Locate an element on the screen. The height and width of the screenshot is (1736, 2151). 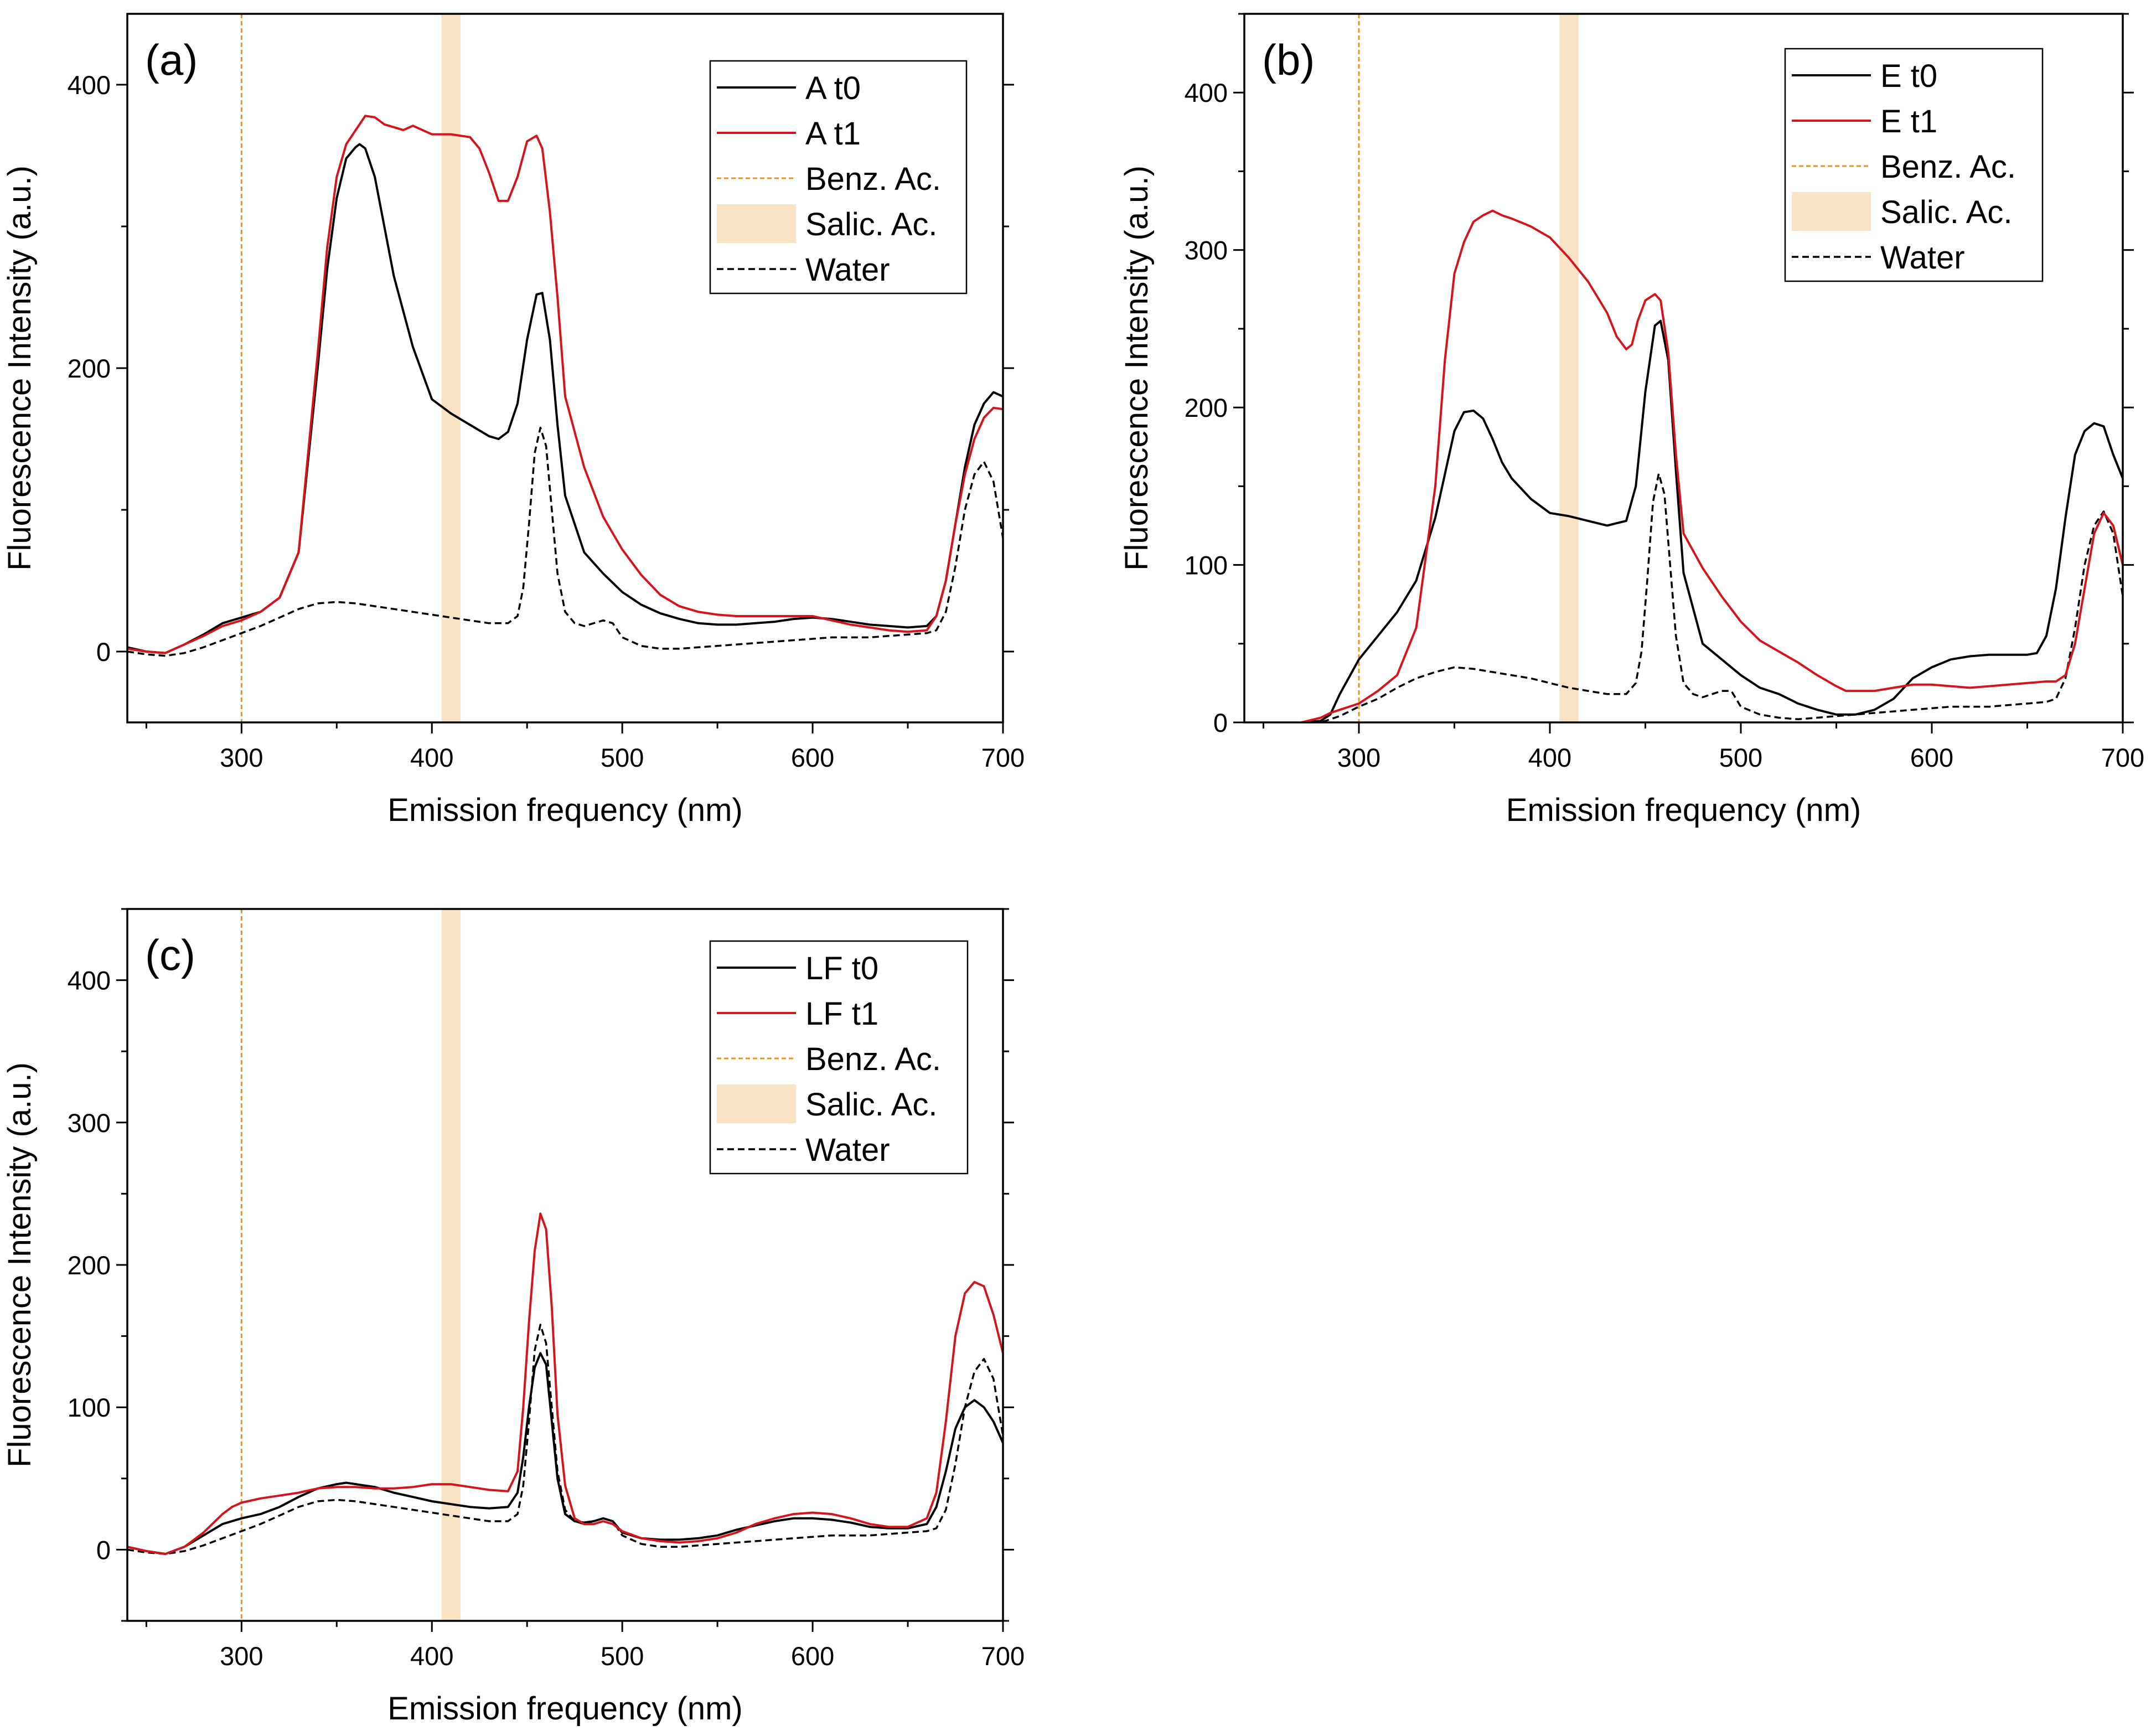
series-line-lf-t1 is located at coordinates (565, 1384).